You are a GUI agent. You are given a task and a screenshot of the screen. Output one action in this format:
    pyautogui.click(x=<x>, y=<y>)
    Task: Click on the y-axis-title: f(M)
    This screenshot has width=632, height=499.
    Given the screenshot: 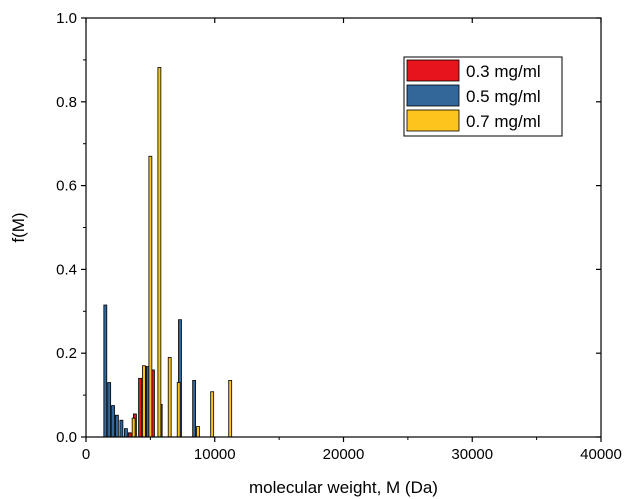 What is the action you would take?
    pyautogui.click(x=18, y=227)
    